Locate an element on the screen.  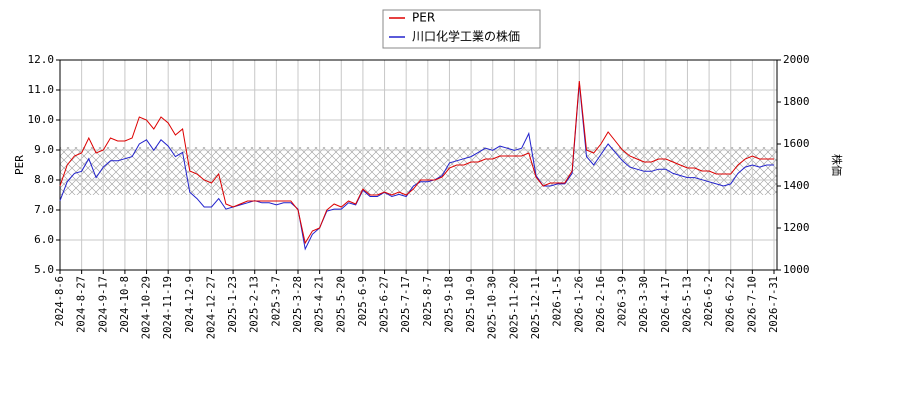
x-tick-label: 2024-10-8 is located at coordinates (125, 304).